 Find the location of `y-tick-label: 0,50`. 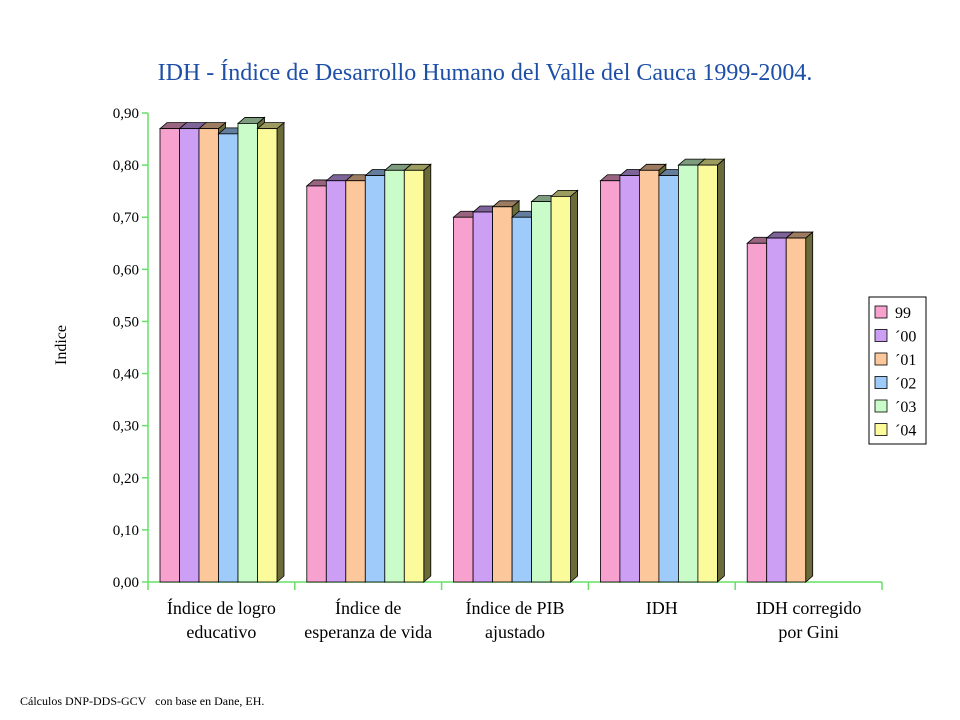

y-tick-label: 0,50 is located at coordinates (126, 322).